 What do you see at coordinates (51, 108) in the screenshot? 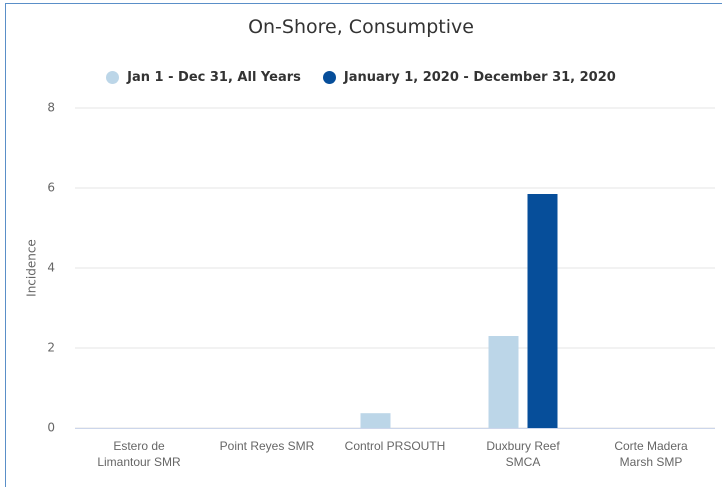
I see `y-tick-label: 8` at bounding box center [51, 108].